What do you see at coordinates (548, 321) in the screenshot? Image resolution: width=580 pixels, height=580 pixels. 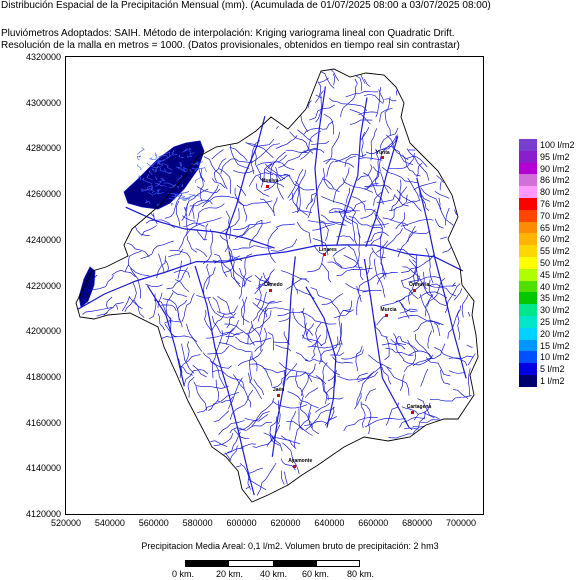 I see `legend-entry: 25 l/m2` at bounding box center [548, 321].